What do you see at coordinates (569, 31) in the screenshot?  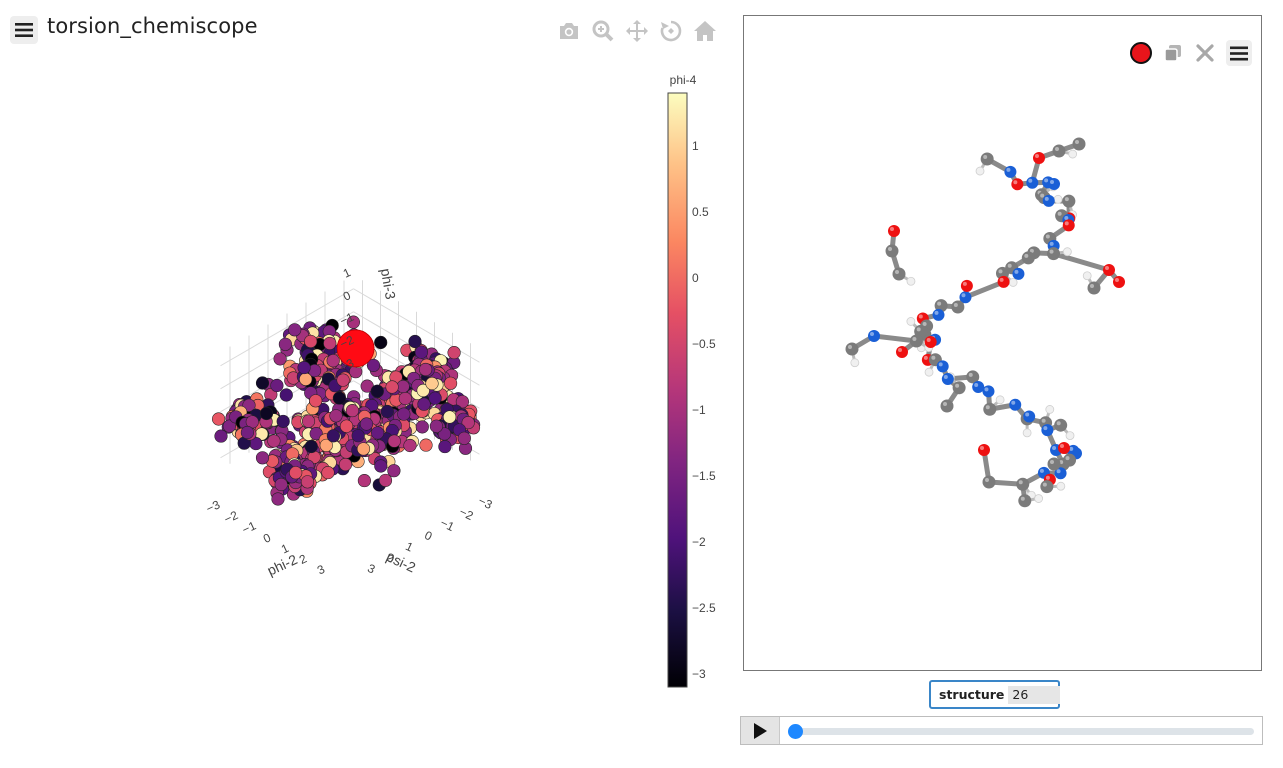 I see `camera-icon` at bounding box center [569, 31].